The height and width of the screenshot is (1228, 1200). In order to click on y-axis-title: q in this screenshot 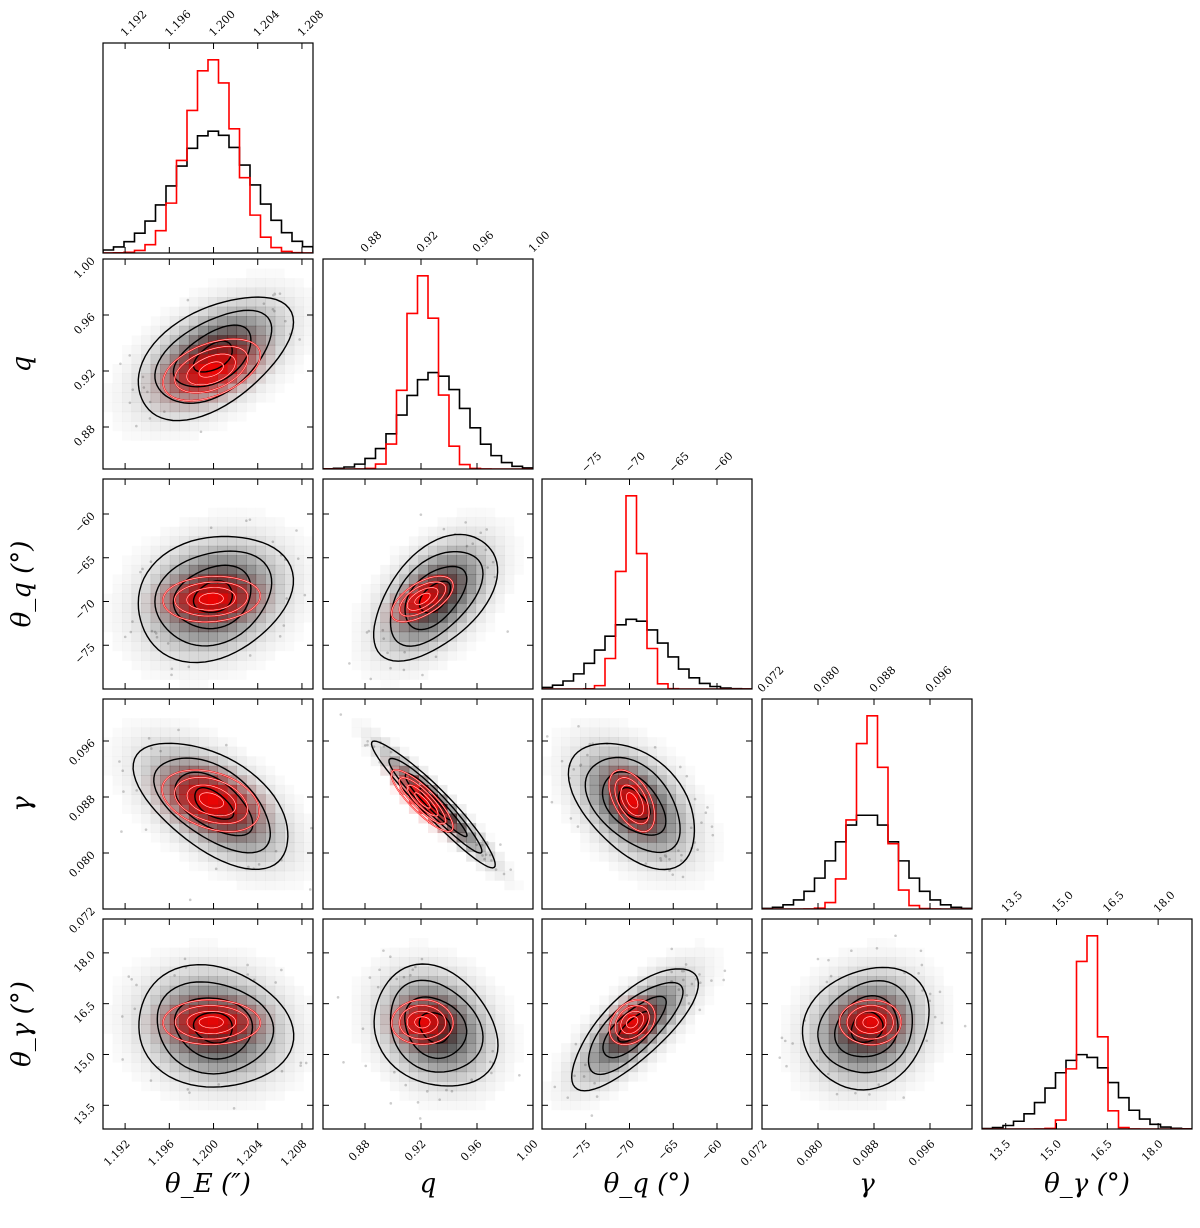, I will do `click(22, 364)`.